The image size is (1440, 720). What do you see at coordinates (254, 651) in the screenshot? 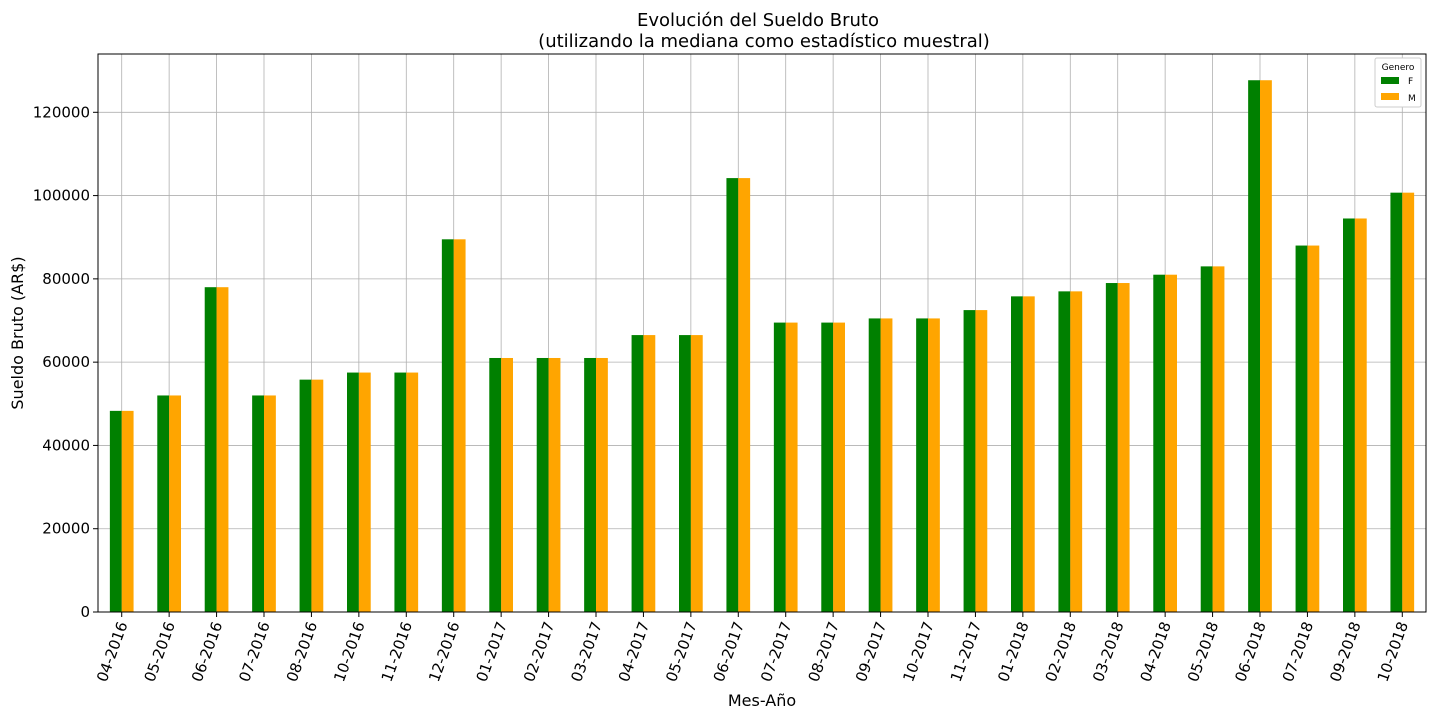
I see `x-tick-label: 07-2016` at bounding box center [254, 651].